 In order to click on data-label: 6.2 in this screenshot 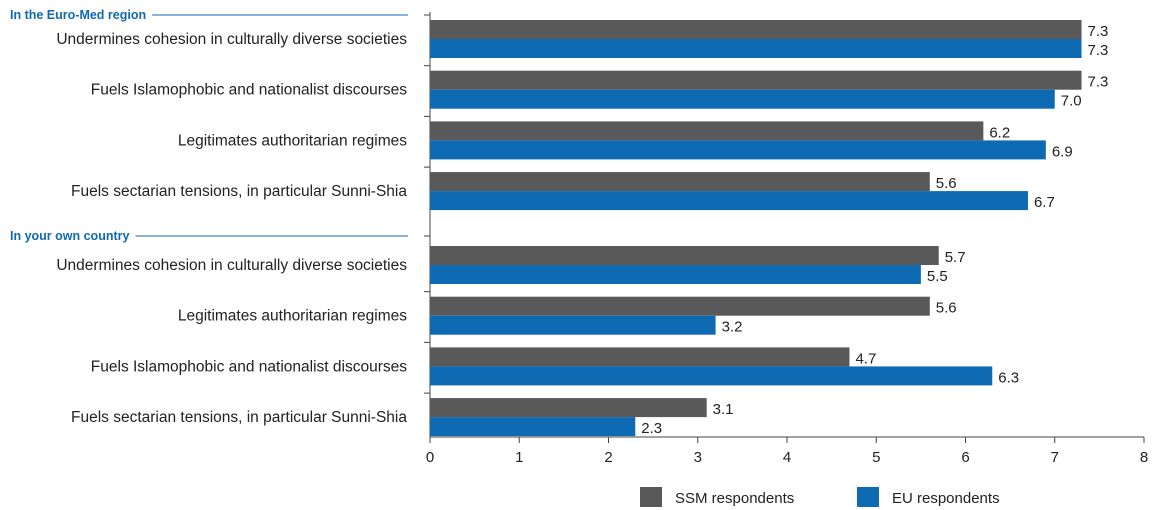, I will do `click(999, 132)`.